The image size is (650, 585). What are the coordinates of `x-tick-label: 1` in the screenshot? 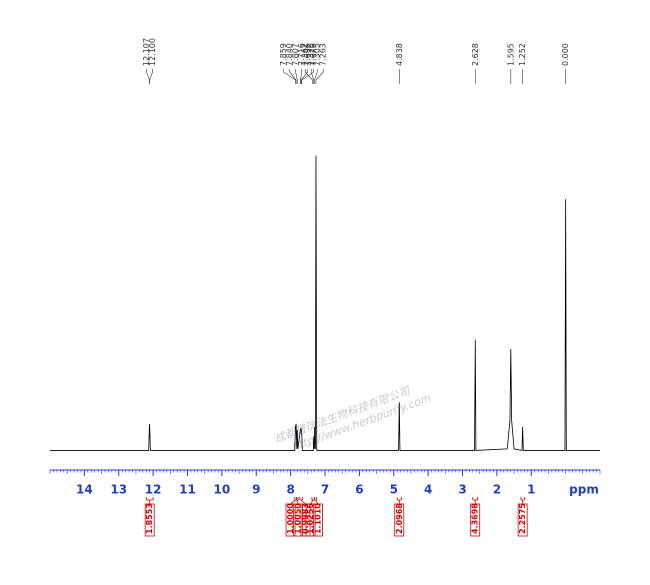 It's located at (531, 490).